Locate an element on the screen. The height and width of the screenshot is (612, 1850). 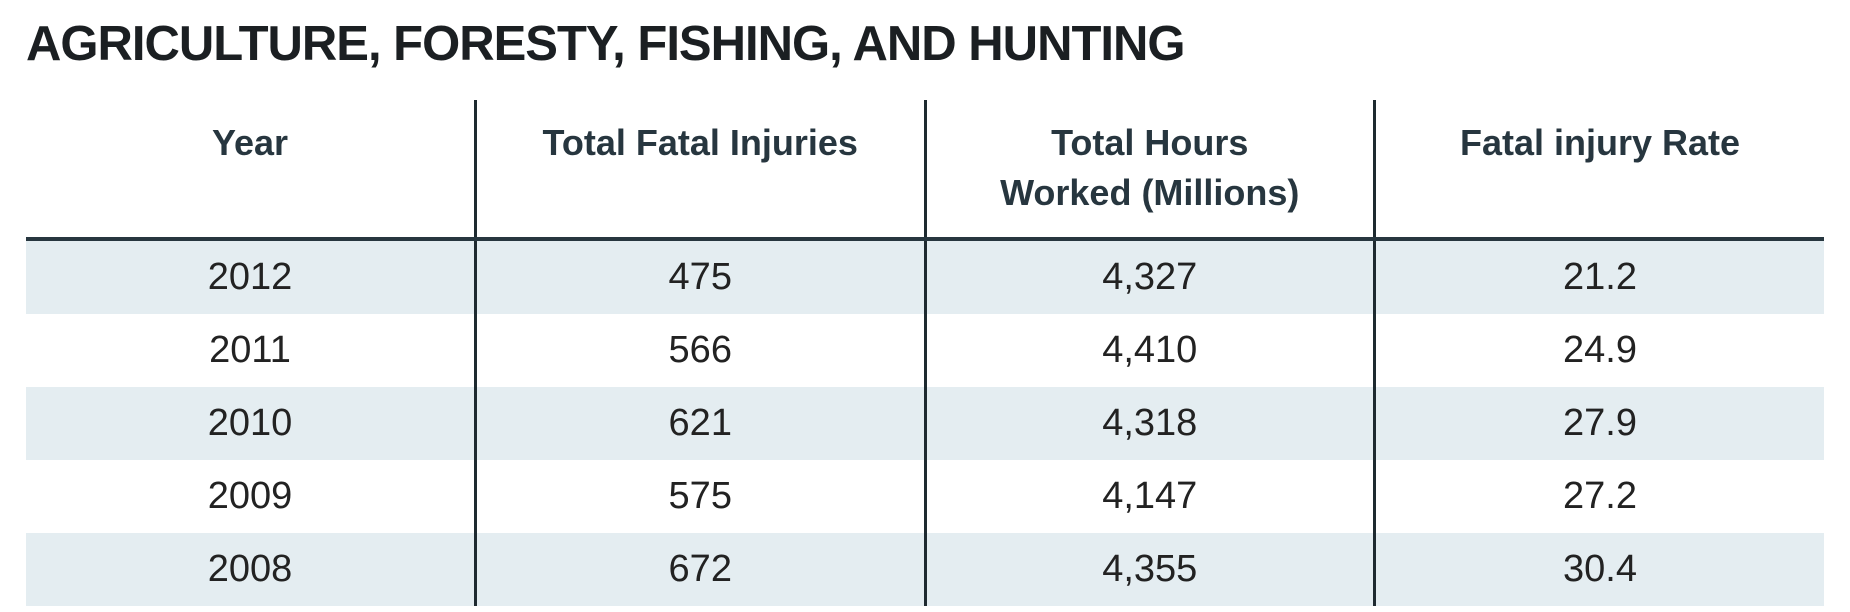
table-cell: 2012 is located at coordinates (251, 276).